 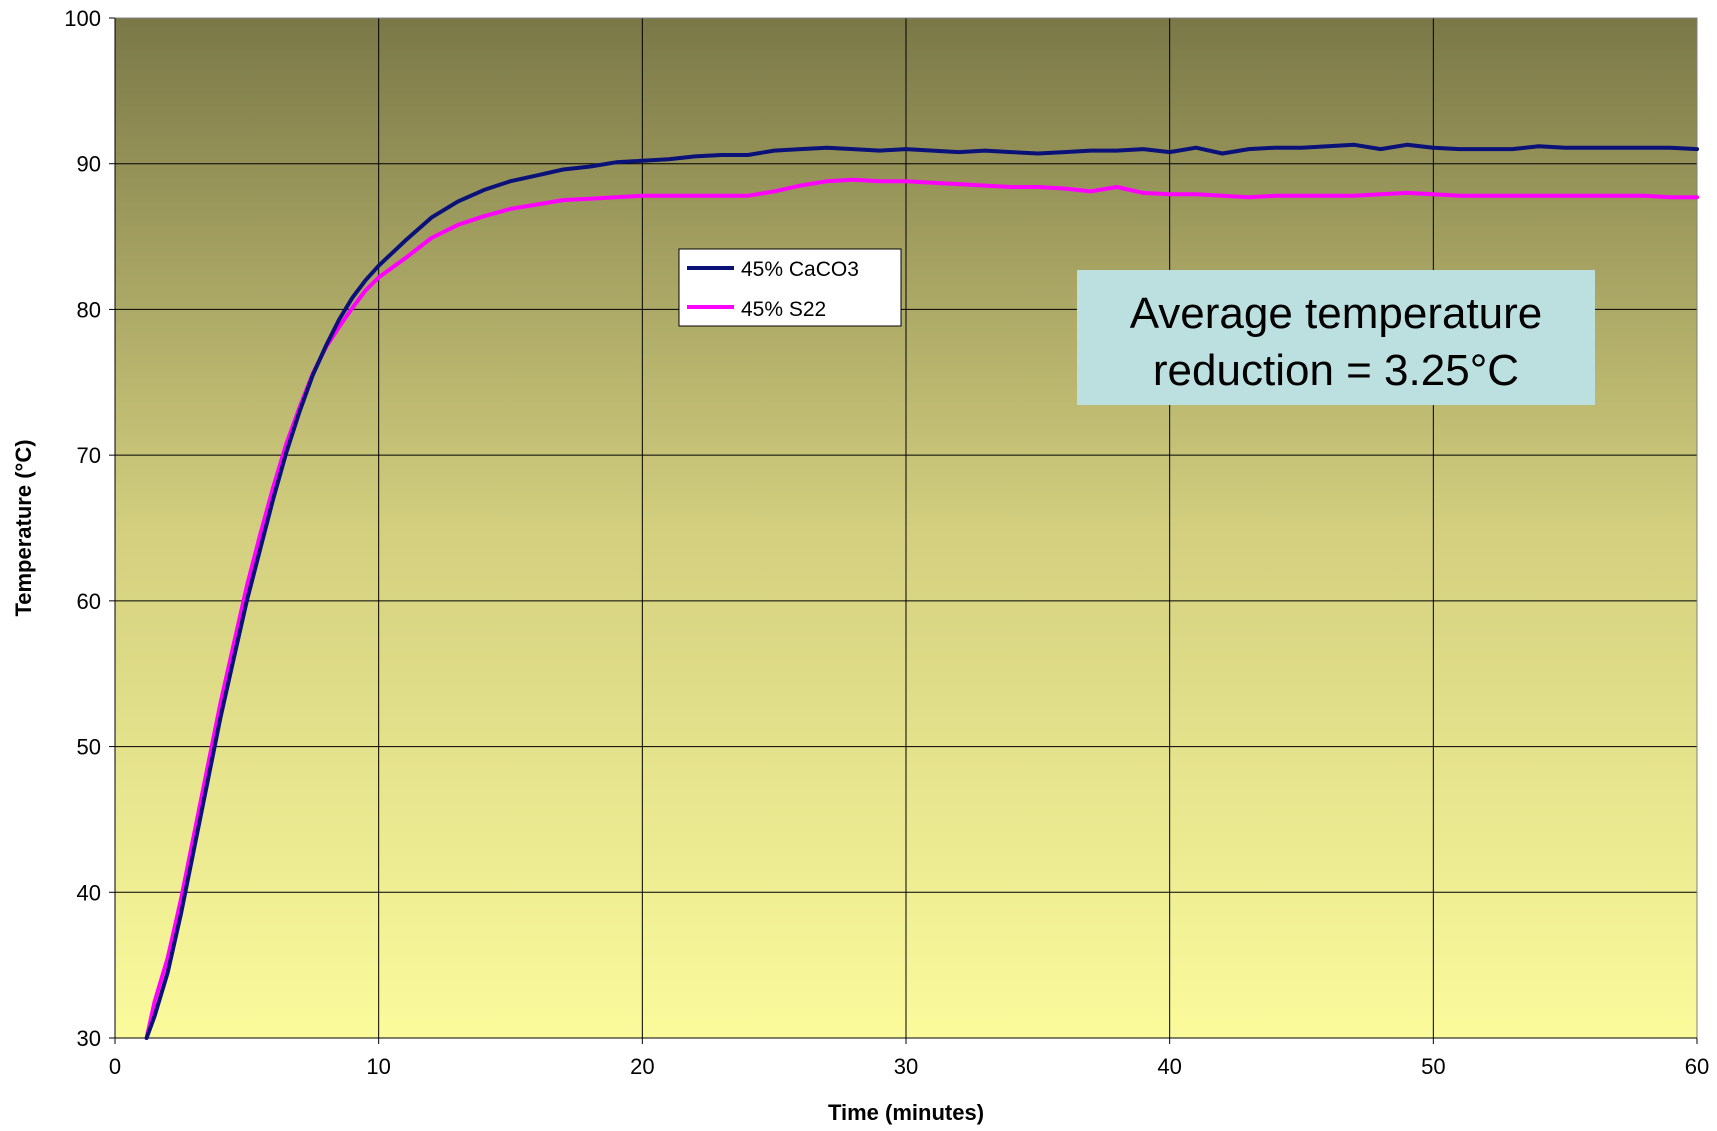 What do you see at coordinates (1336, 370) in the screenshot?
I see `annotation-line-2: reduction = 3.25°C` at bounding box center [1336, 370].